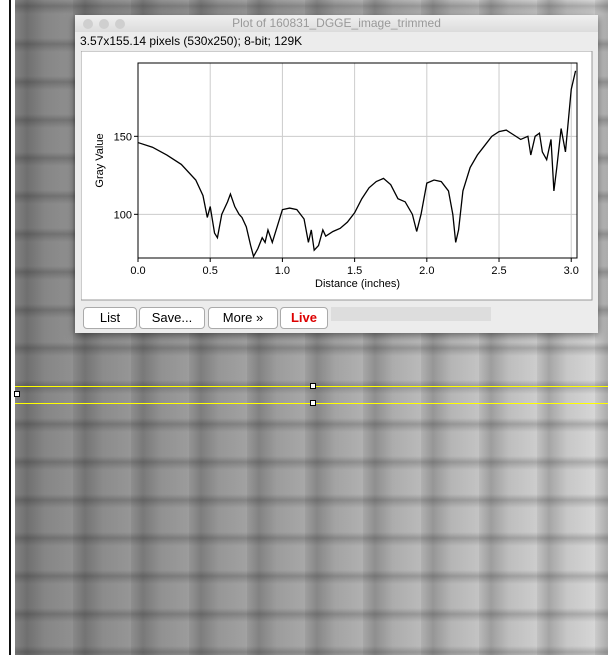  What do you see at coordinates (210, 271) in the screenshot?
I see `x-tick-label: 0.5` at bounding box center [210, 271].